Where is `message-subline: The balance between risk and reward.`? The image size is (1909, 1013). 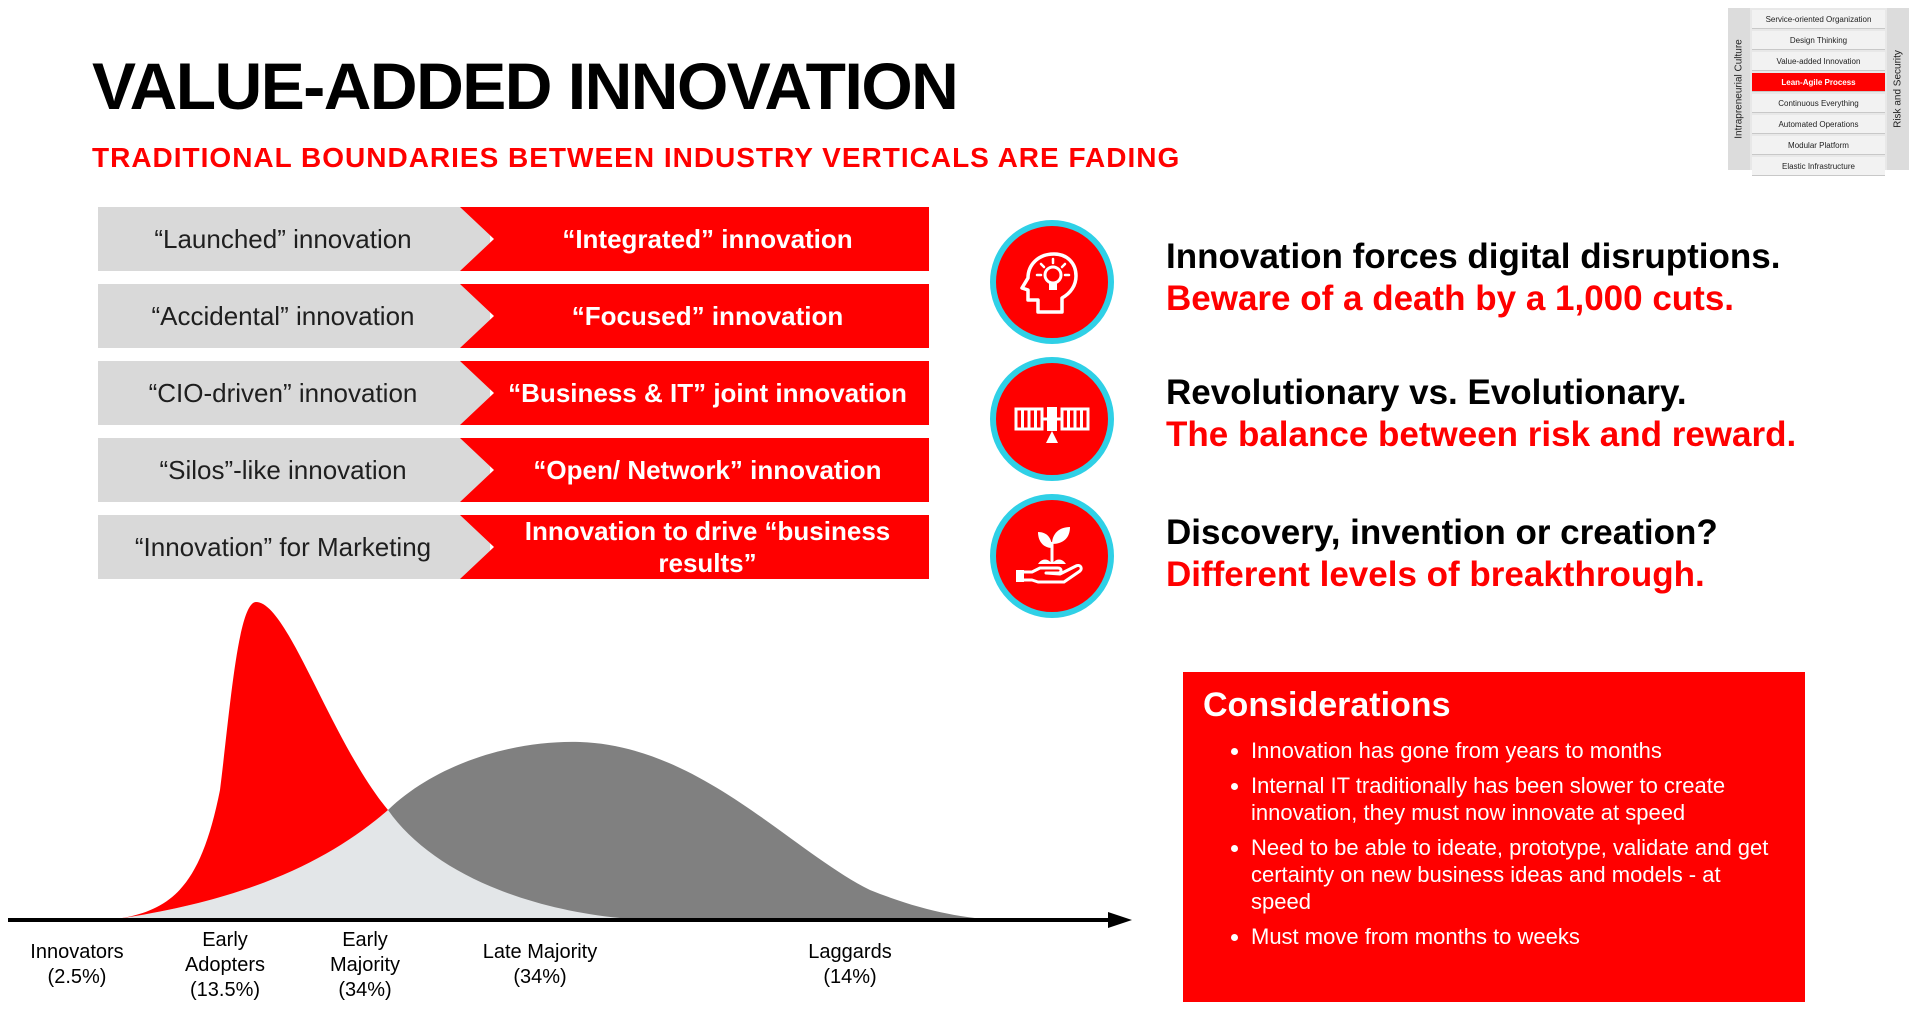 message-subline: The balance between risk and reward. is located at coordinates (1481, 434).